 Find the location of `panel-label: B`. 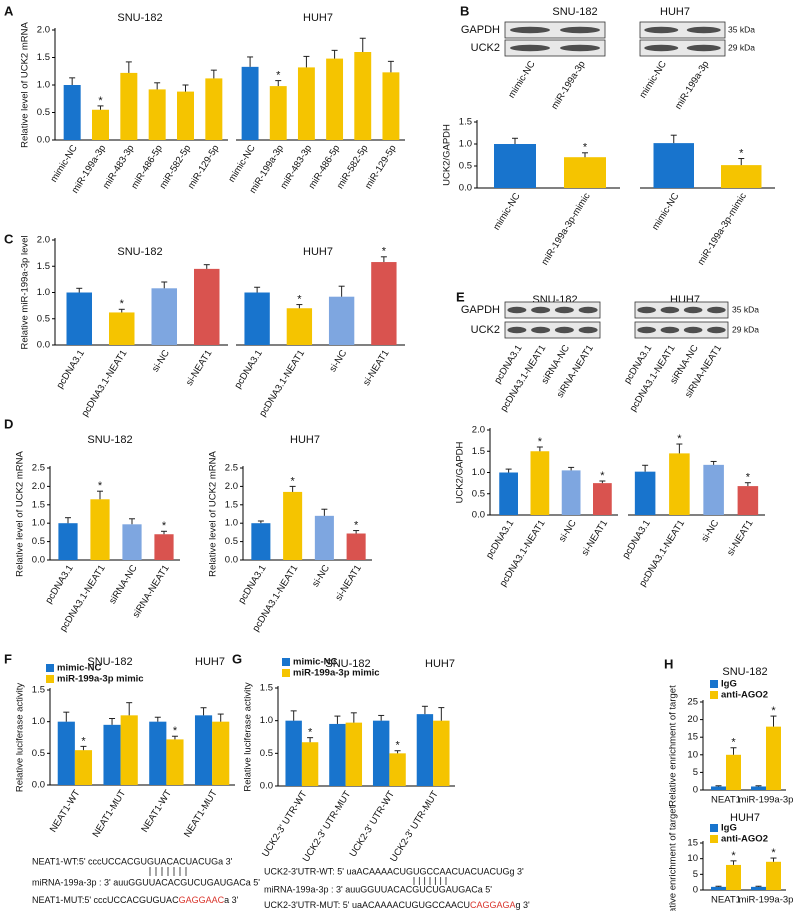

panel-label: B is located at coordinates (464, 10).